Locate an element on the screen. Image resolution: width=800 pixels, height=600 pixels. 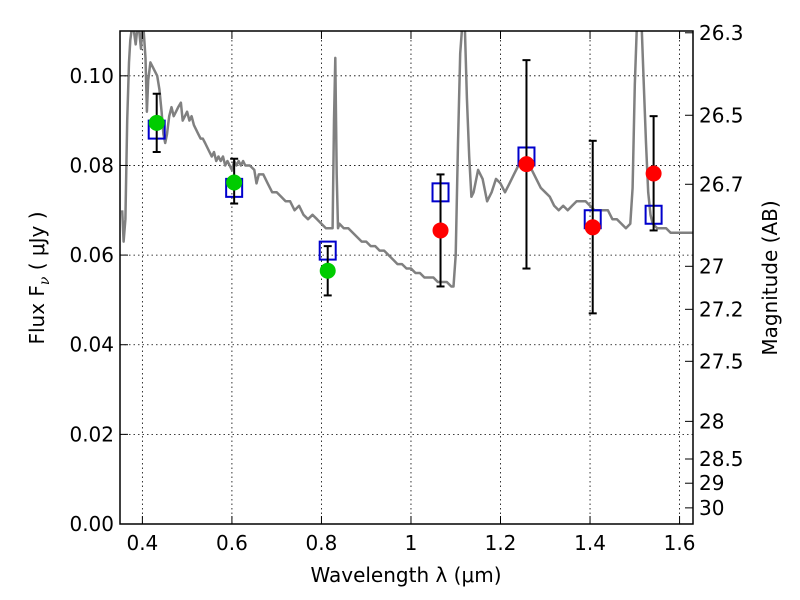
x-tick-label: 0.4 is located at coordinates (142, 543).